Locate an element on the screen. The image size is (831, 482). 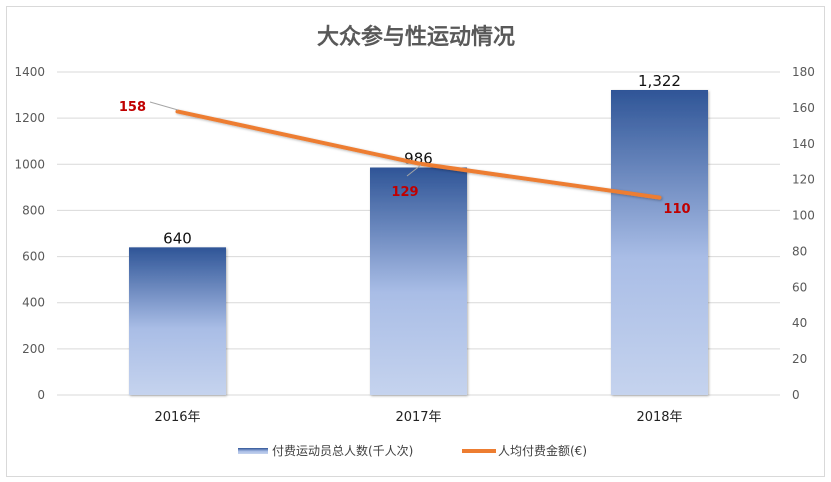
right-tick-label: 100 is located at coordinates (803, 216).